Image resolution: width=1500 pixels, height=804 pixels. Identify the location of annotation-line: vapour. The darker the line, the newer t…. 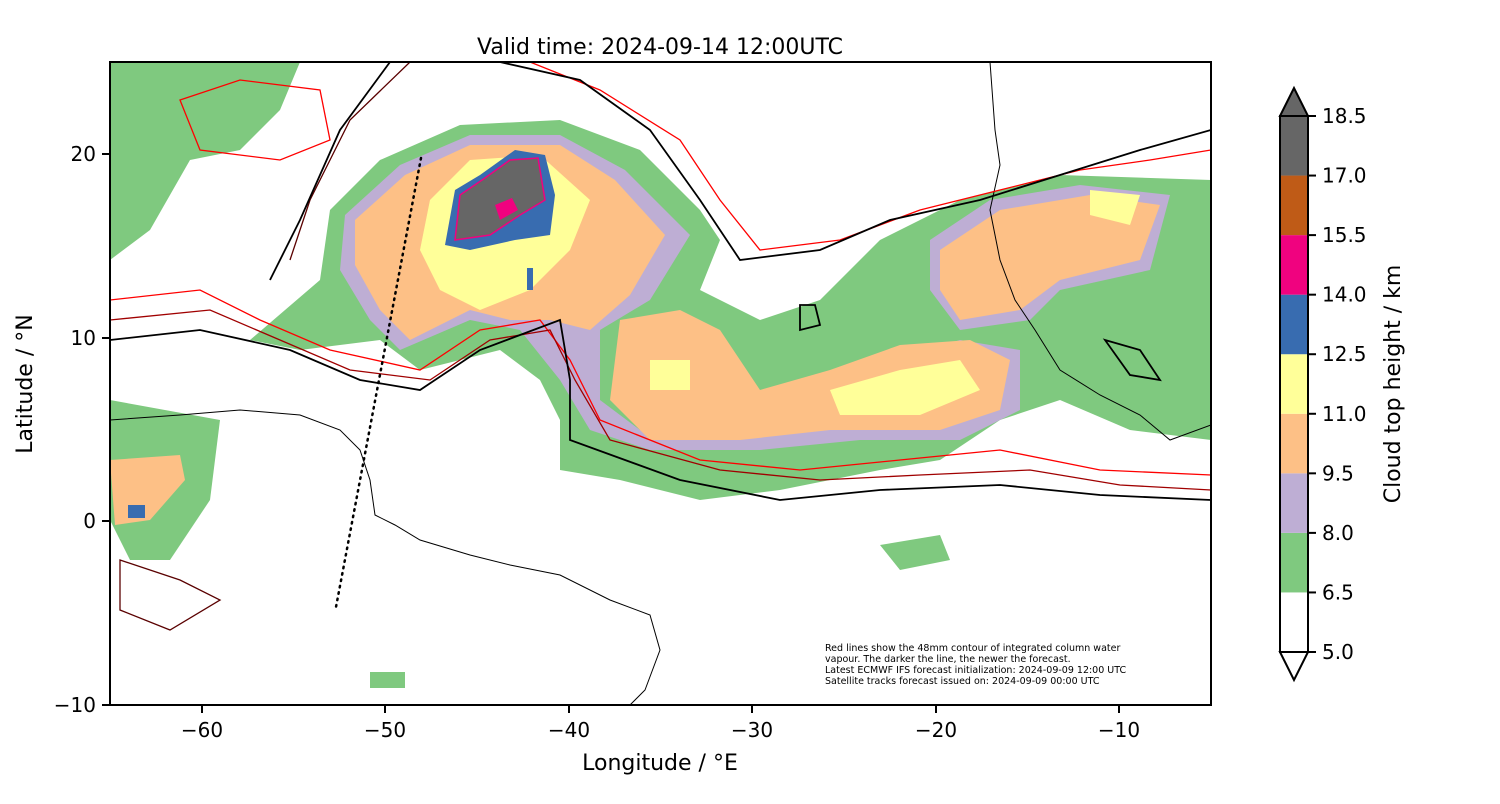
(948, 659).